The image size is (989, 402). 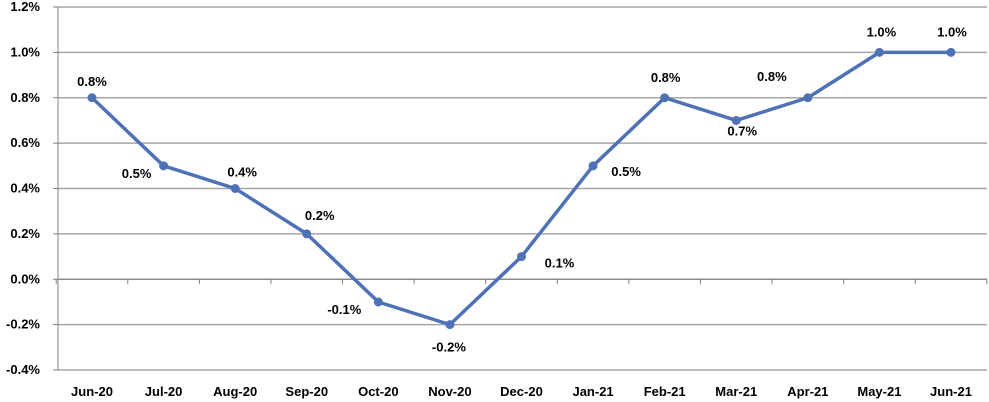 What do you see at coordinates (23, 369) in the screenshot?
I see `y-tick-label: -0.4%` at bounding box center [23, 369].